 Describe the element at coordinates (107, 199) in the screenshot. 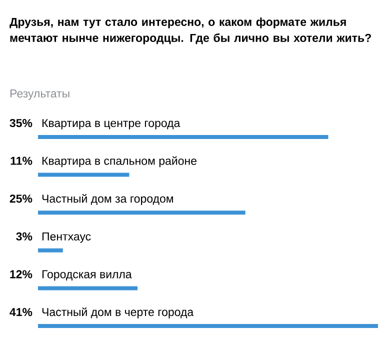

I see `y-tick-label: Частный дом за городом` at that location.